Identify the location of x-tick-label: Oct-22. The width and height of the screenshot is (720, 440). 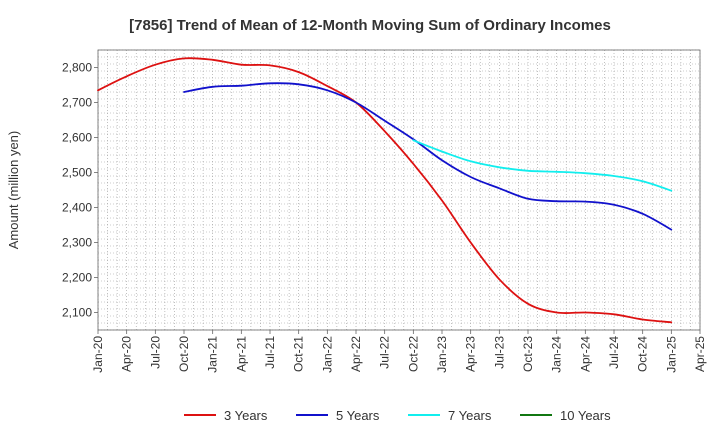
(413, 354).